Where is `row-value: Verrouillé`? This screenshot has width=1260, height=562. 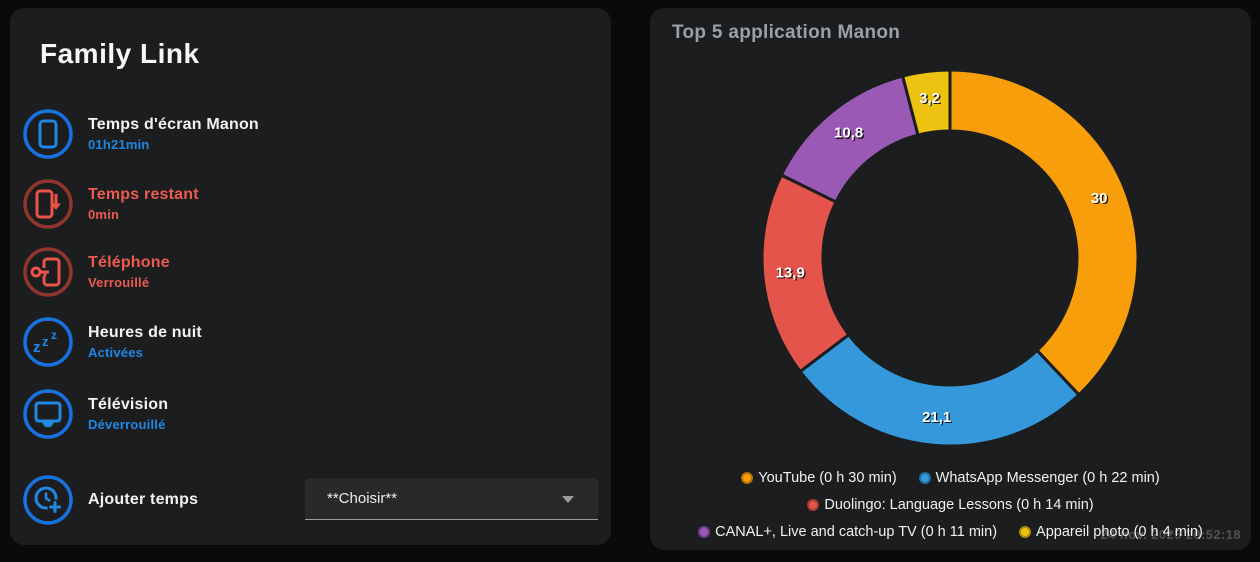
row-value: Verrouillé is located at coordinates (119, 282).